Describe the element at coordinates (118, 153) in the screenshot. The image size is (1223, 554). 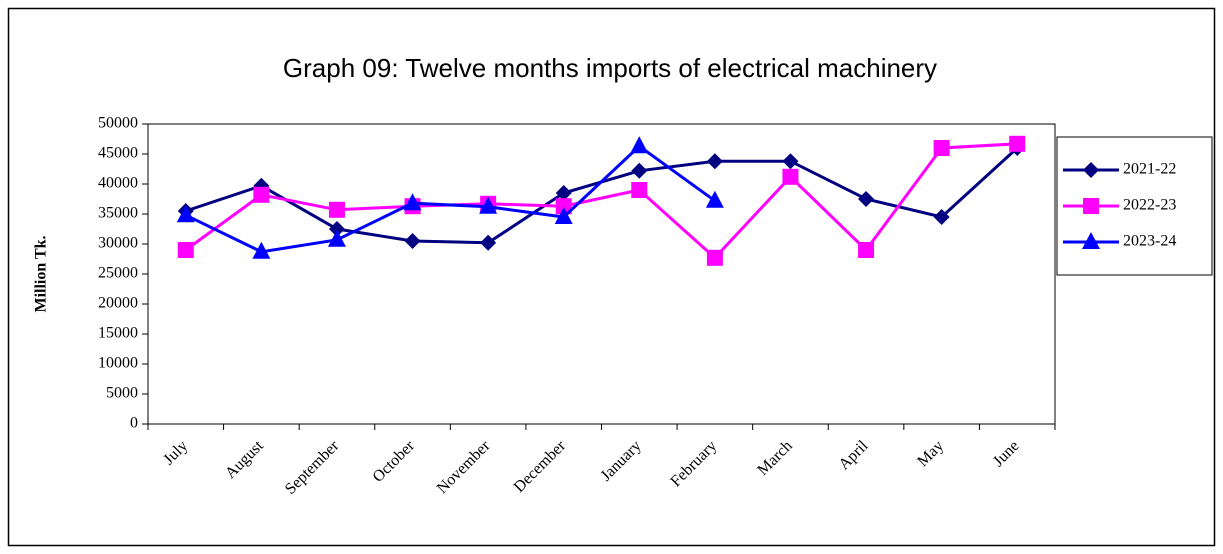
I see `y-tick-label: 45000` at that location.